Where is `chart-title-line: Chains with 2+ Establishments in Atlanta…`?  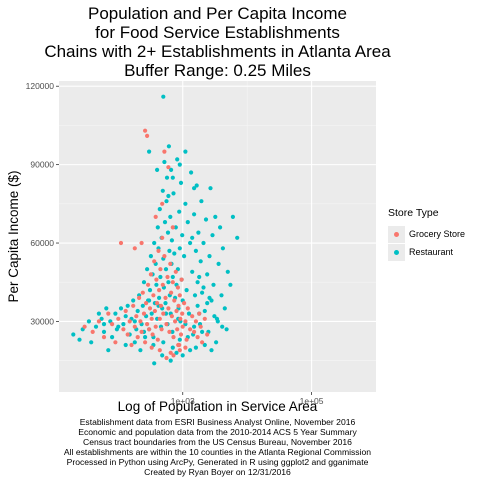 chart-title-line: Chains with 2+ Establishments in Atlanta… is located at coordinates (217, 51).